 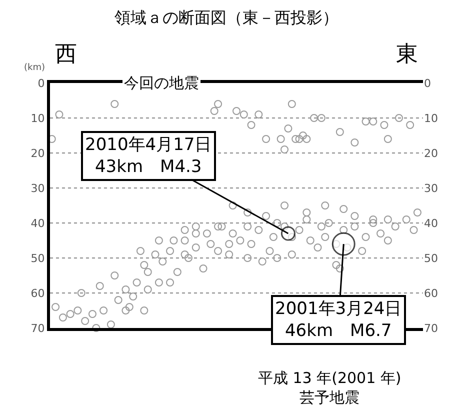 I want to click on text: 平成 13 年(2001 年) 芸予地震, so click(x=330, y=387).